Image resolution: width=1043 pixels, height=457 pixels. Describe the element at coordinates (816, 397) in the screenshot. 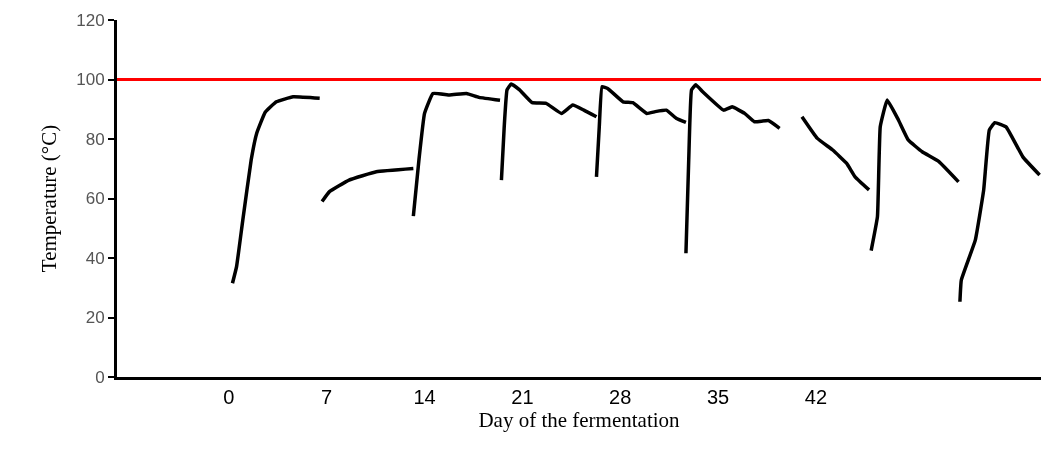

I see `x-tick-label: 42` at that location.